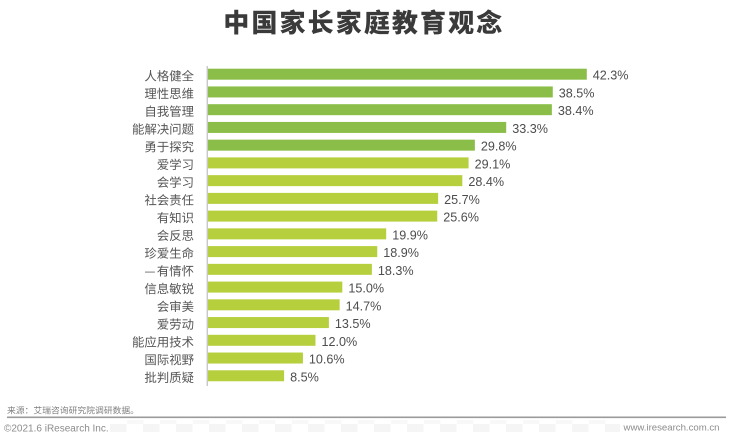 This screenshot has height=442, width=730. I want to click on svg-text: 25.7%, so click(462, 200).